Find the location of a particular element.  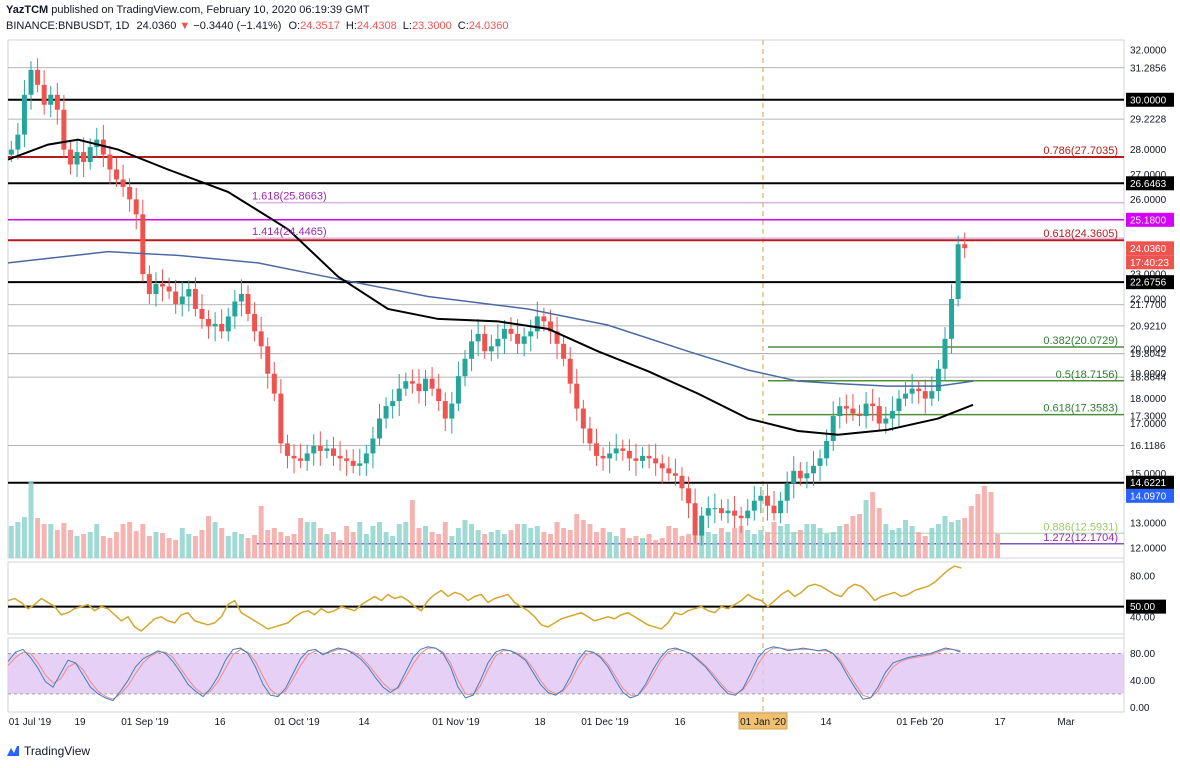

price-tick-label: 25.1800 is located at coordinates (1148, 220).